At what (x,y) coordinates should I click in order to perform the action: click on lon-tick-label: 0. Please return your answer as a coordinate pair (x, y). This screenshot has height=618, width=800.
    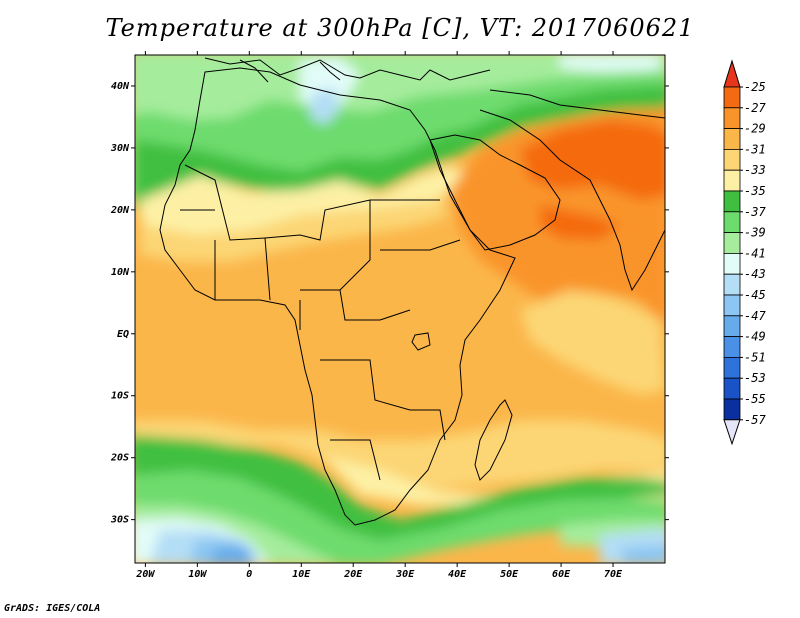
    Looking at the image, I should click on (249, 574).